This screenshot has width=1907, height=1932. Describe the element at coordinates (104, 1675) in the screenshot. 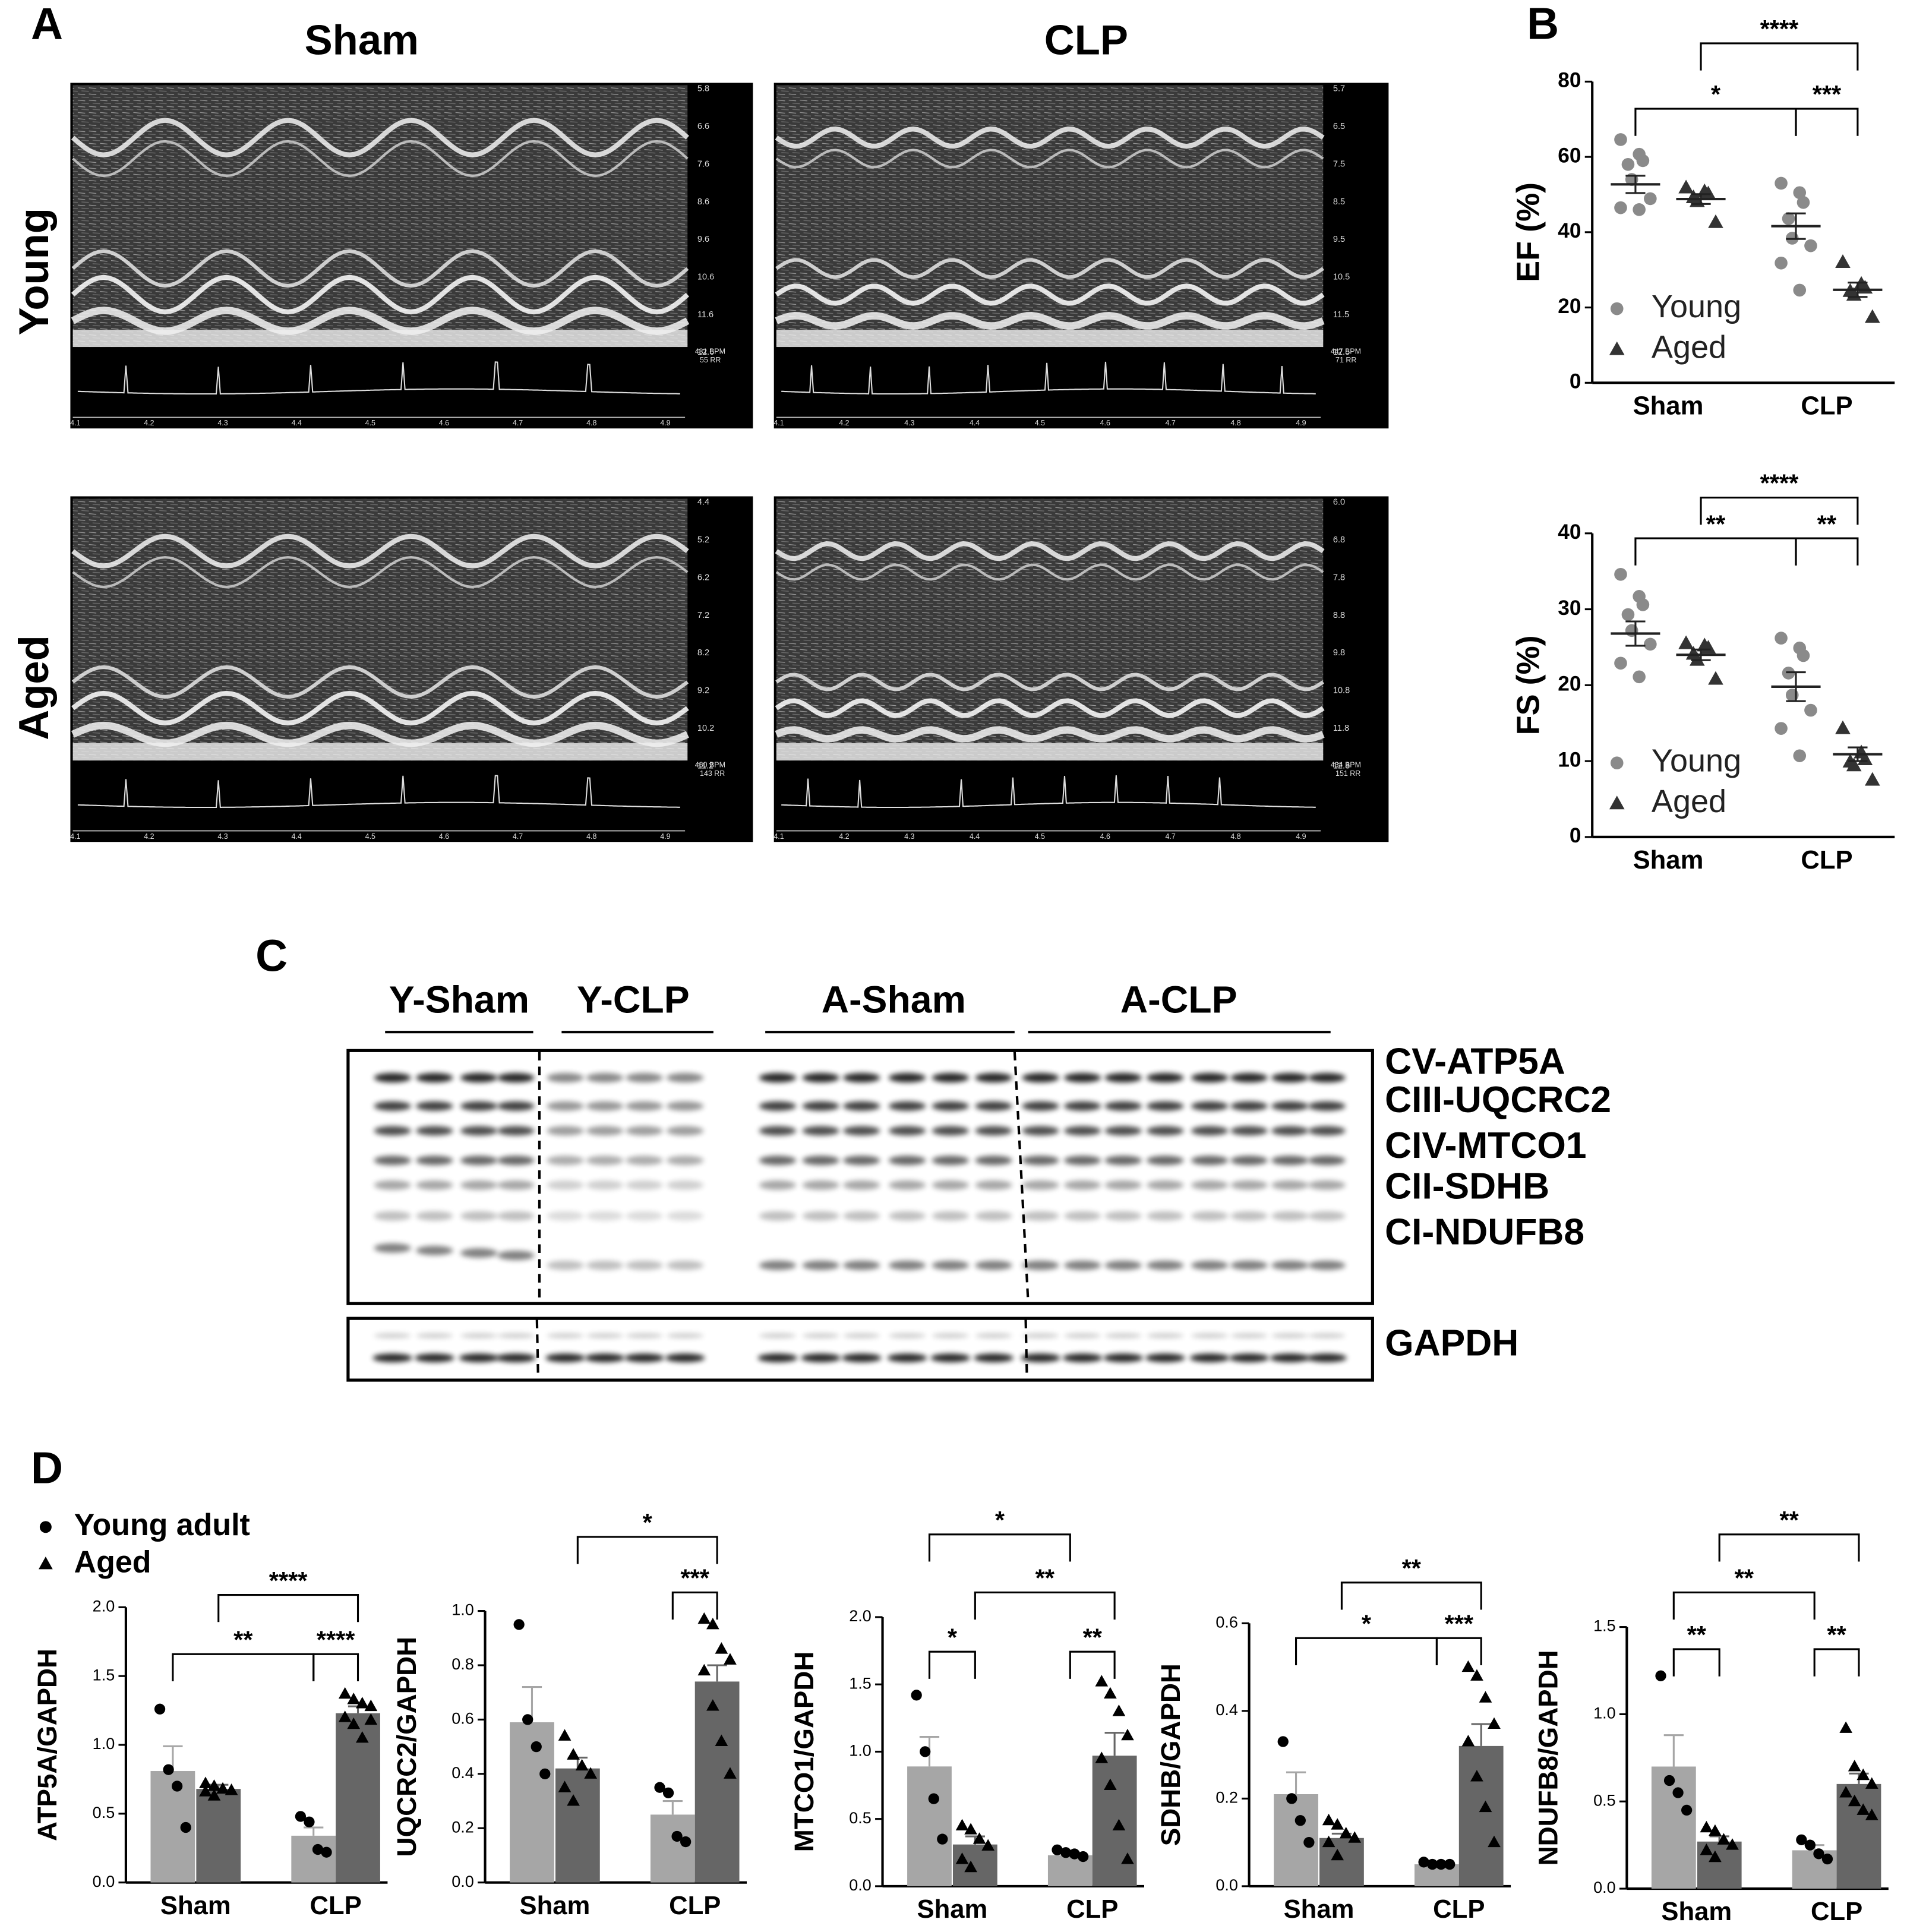

I see `y-tick-label: 1.5` at that location.